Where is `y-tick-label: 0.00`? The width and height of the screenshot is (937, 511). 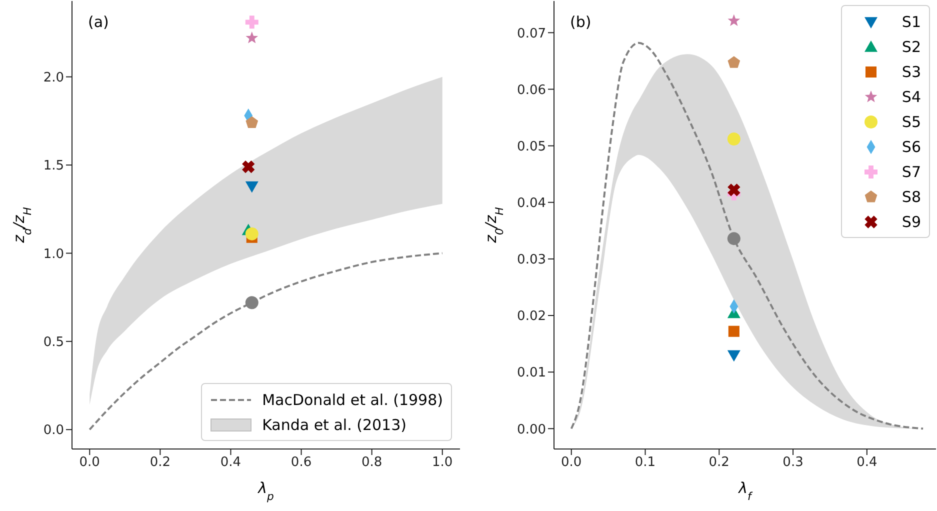 y-tick-label: 0.00 is located at coordinates (531, 430).